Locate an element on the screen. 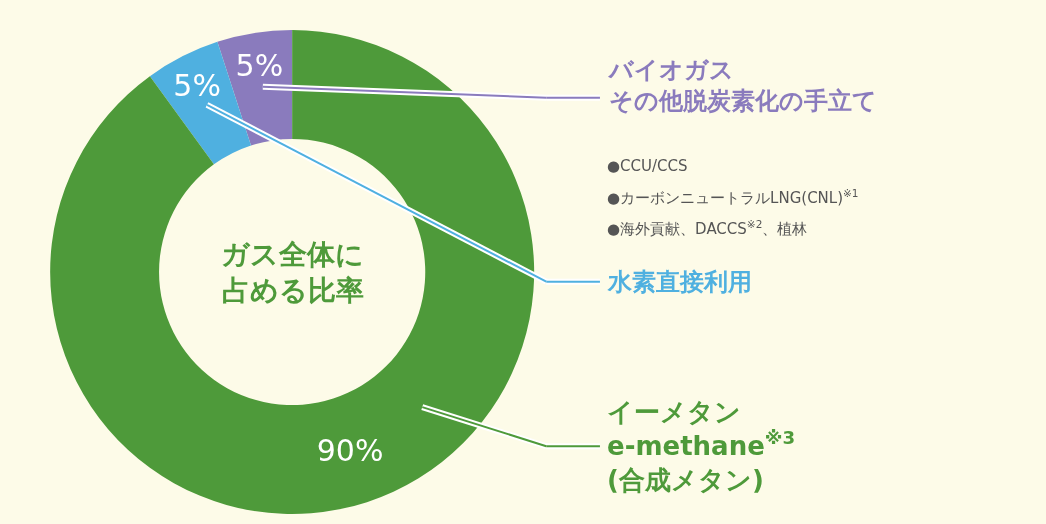 This screenshot has height=524, width=1046. text: ガス全体に占める比率 is located at coordinates (292, 273).